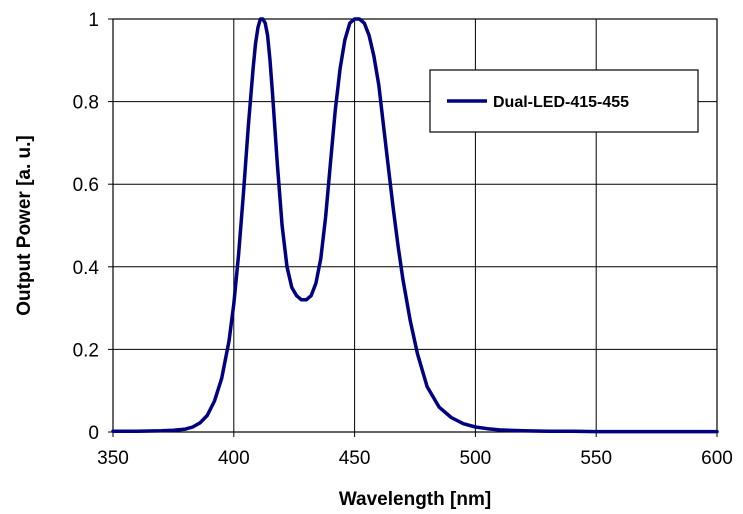  Describe the element at coordinates (355, 458) in the screenshot. I see `x-tick-label: 450` at that location.